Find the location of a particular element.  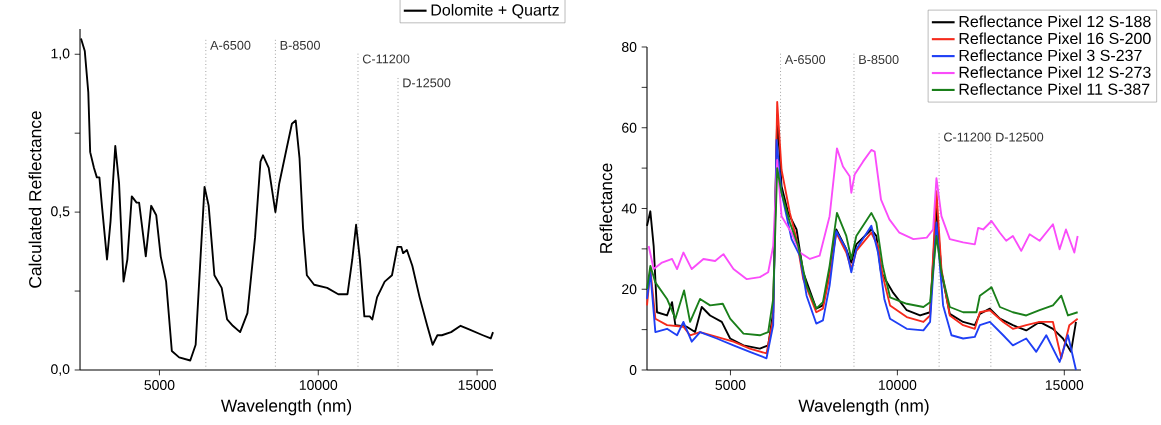

legend-label: Dolomite + Quartz is located at coordinates (495, 11).